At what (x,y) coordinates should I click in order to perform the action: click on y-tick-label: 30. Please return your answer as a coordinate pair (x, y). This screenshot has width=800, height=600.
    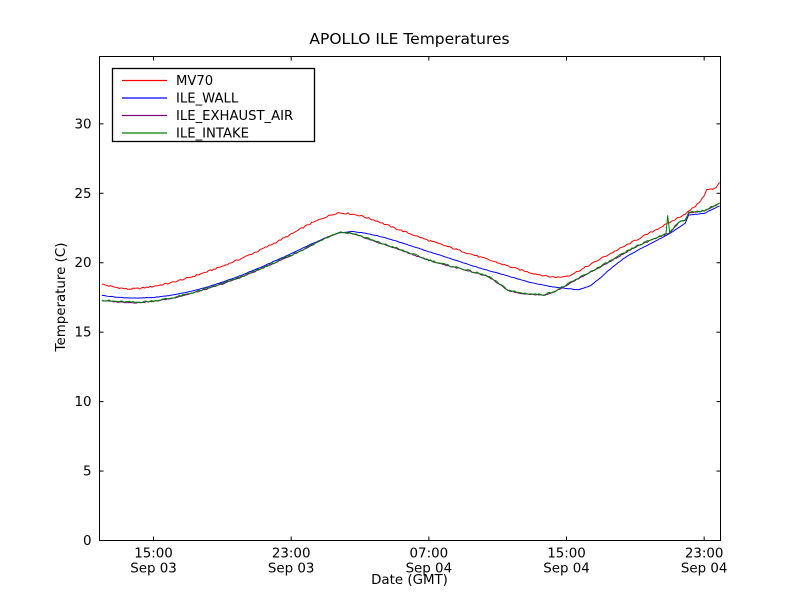
    Looking at the image, I should click on (82, 124).